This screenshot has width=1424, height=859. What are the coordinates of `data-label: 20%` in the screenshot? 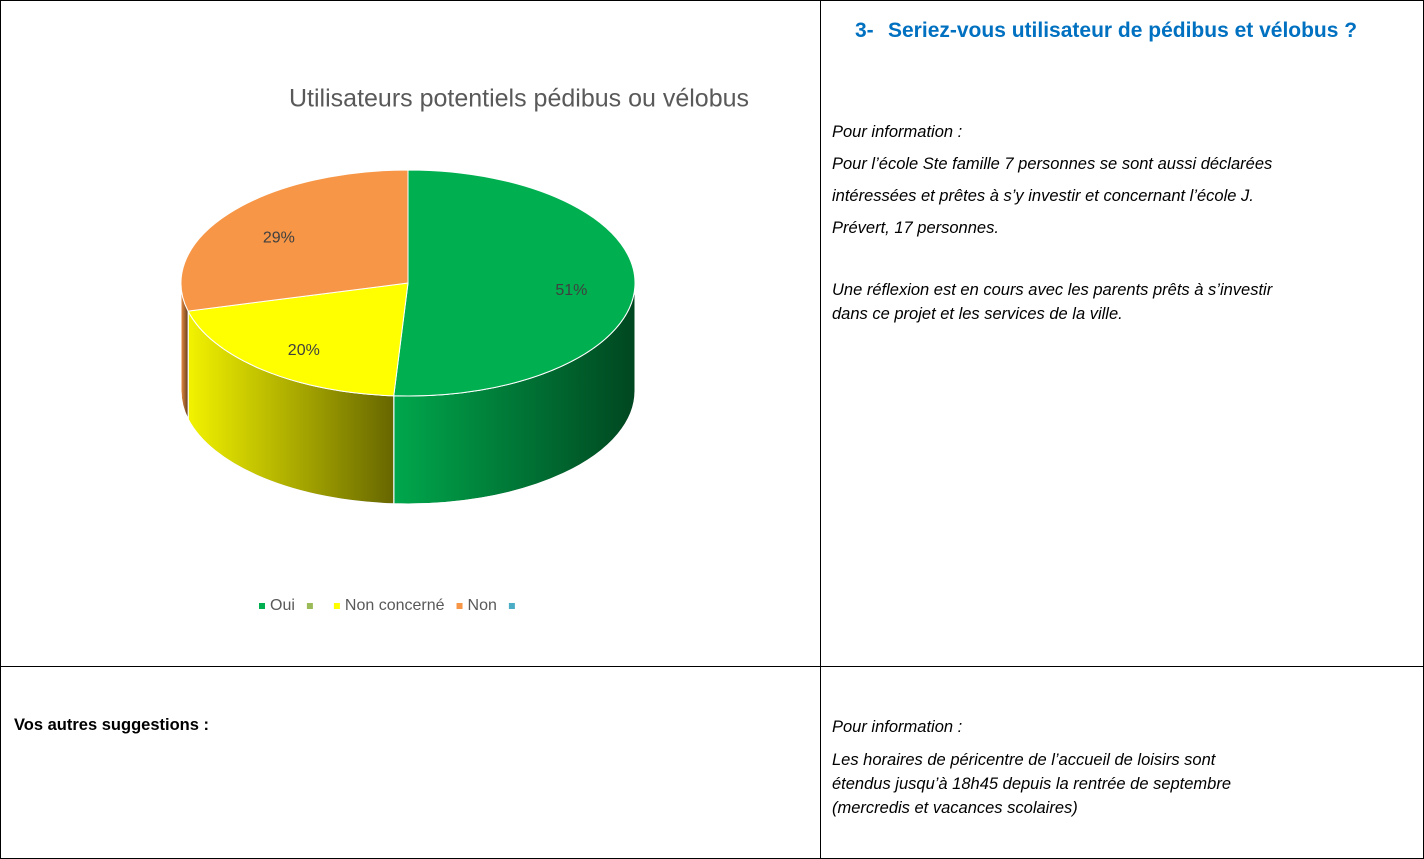 It's located at (304, 350).